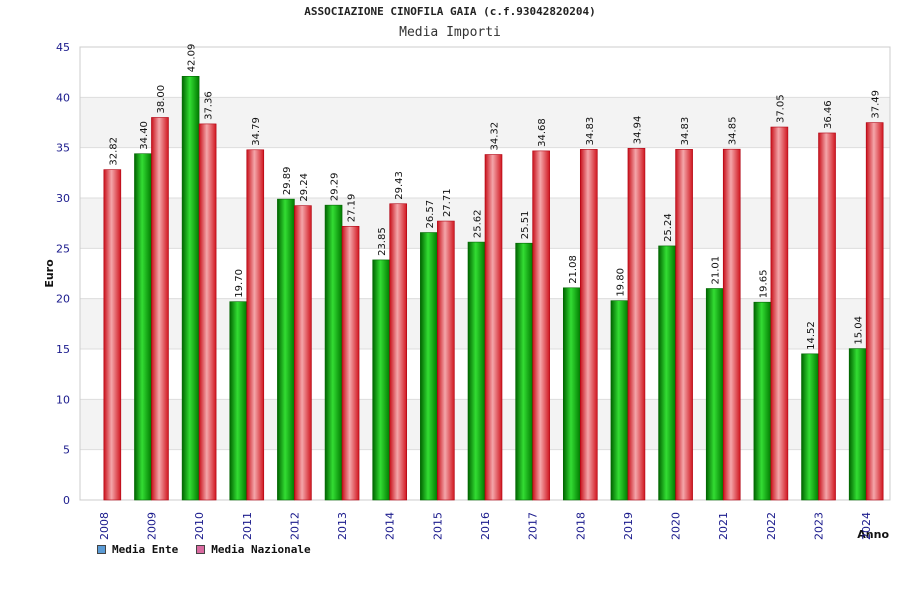 The height and width of the screenshot is (600, 900). I want to click on y-tick-label: 0, so click(66, 500).